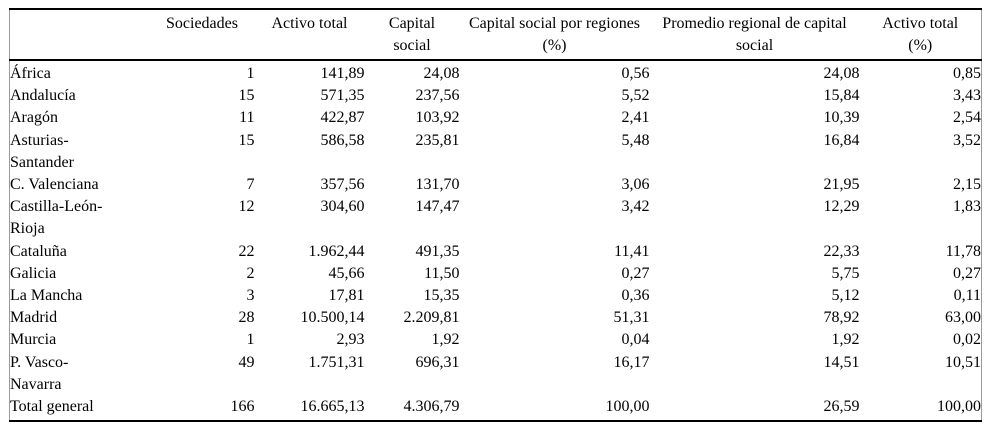 Image resolution: width=992 pixels, height=427 pixels. What do you see at coordinates (632, 251) in the screenshot?
I see `value-cell: 11,41` at bounding box center [632, 251].